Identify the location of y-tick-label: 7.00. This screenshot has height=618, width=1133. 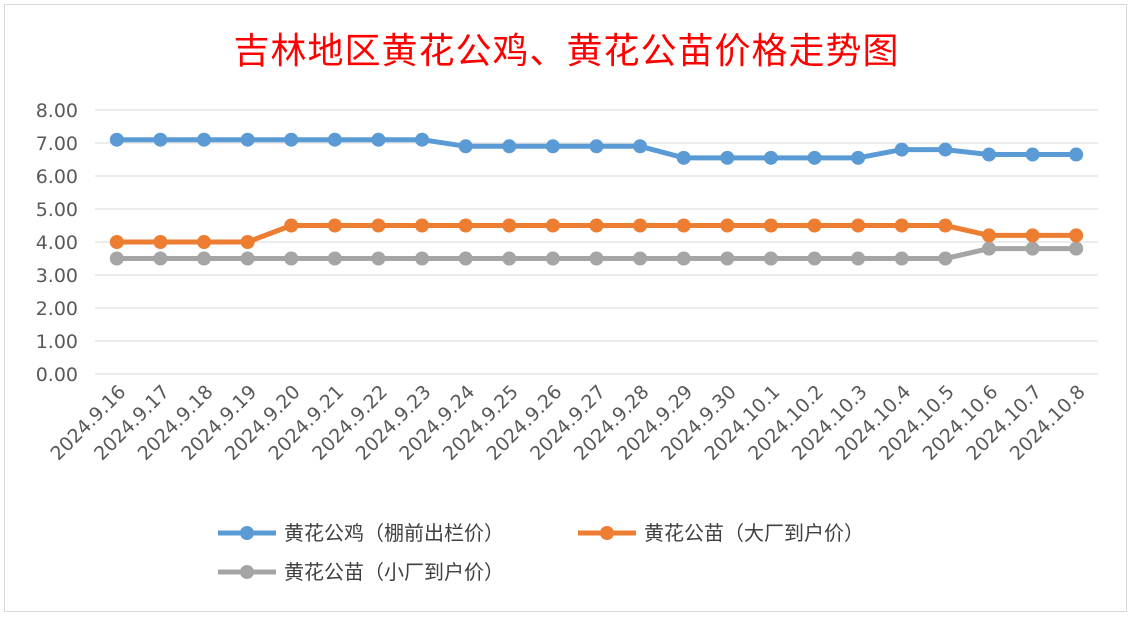
(57, 144).